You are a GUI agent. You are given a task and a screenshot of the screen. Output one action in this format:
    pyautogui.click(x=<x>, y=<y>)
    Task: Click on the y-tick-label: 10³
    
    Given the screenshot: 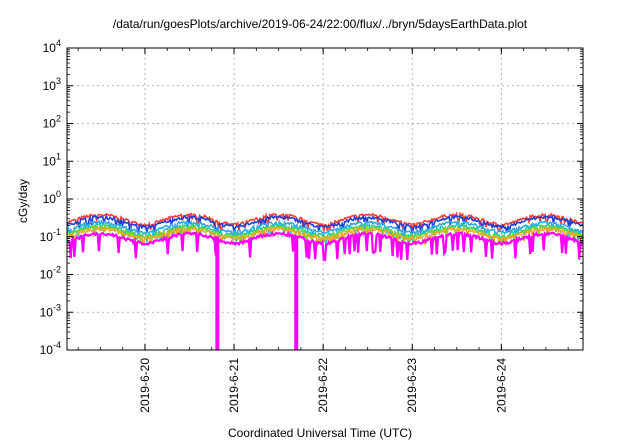 What is the action you would take?
    pyautogui.click(x=52, y=84)
    